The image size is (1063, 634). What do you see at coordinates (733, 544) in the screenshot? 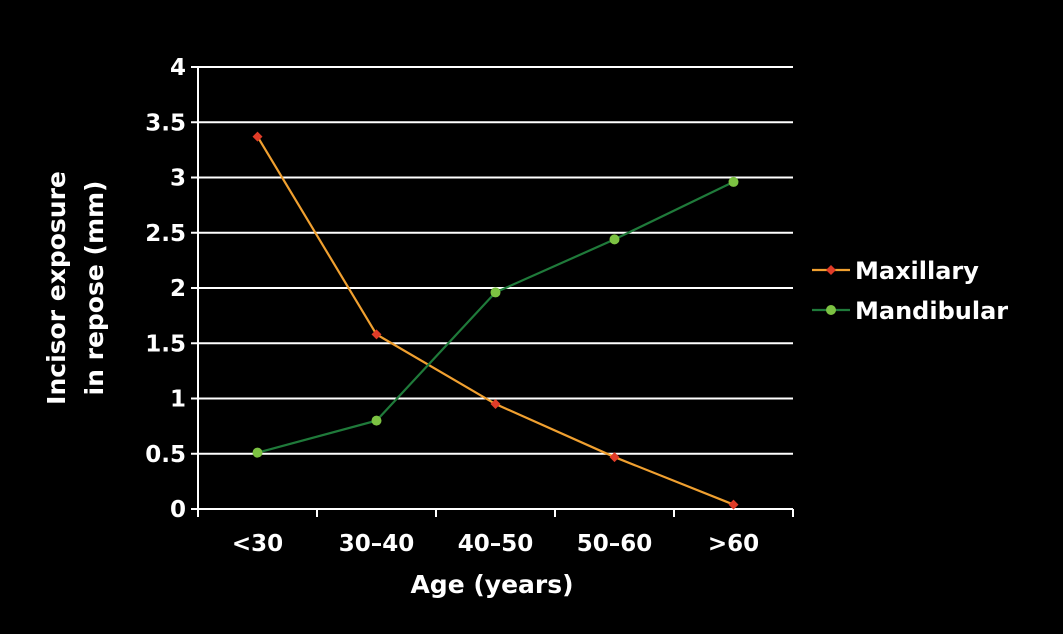
I see `x-tick-label-4: >60` at bounding box center [733, 544].